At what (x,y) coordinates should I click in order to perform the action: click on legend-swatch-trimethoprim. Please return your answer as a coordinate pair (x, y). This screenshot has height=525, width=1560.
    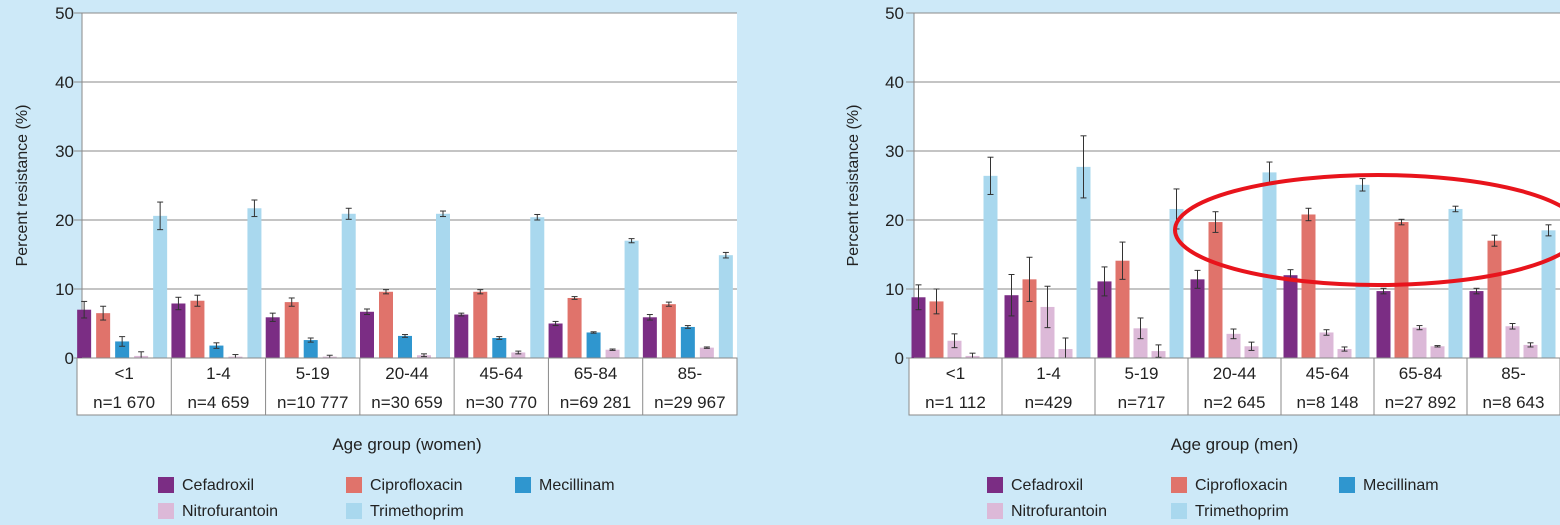
    Looking at the image, I should click on (1179, 511).